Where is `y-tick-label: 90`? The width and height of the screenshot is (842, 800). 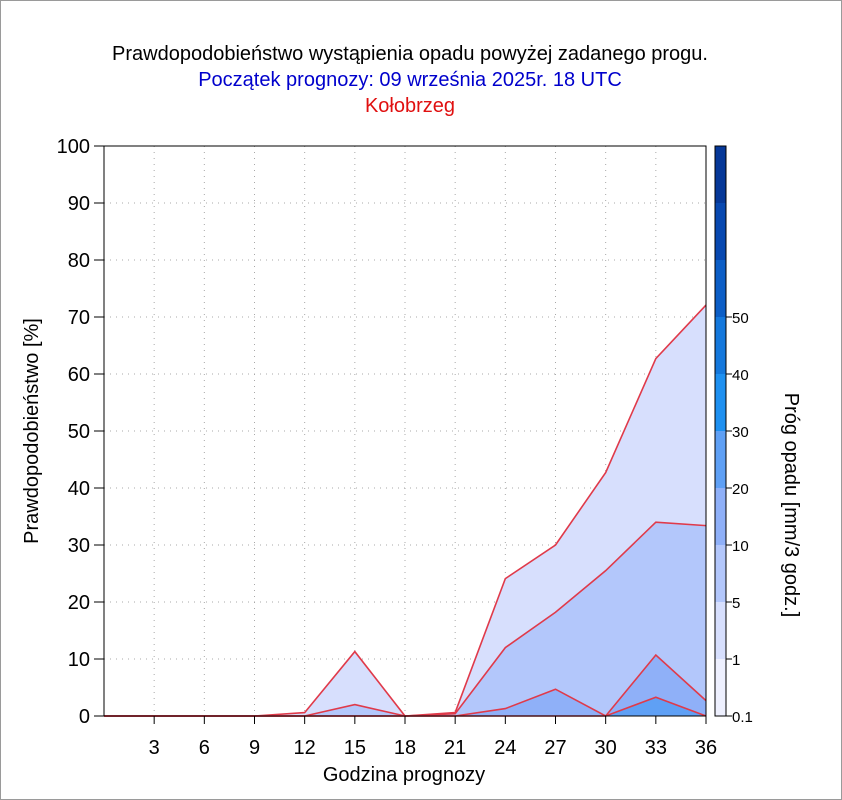 y-tick-label: 90 is located at coordinates (79, 204).